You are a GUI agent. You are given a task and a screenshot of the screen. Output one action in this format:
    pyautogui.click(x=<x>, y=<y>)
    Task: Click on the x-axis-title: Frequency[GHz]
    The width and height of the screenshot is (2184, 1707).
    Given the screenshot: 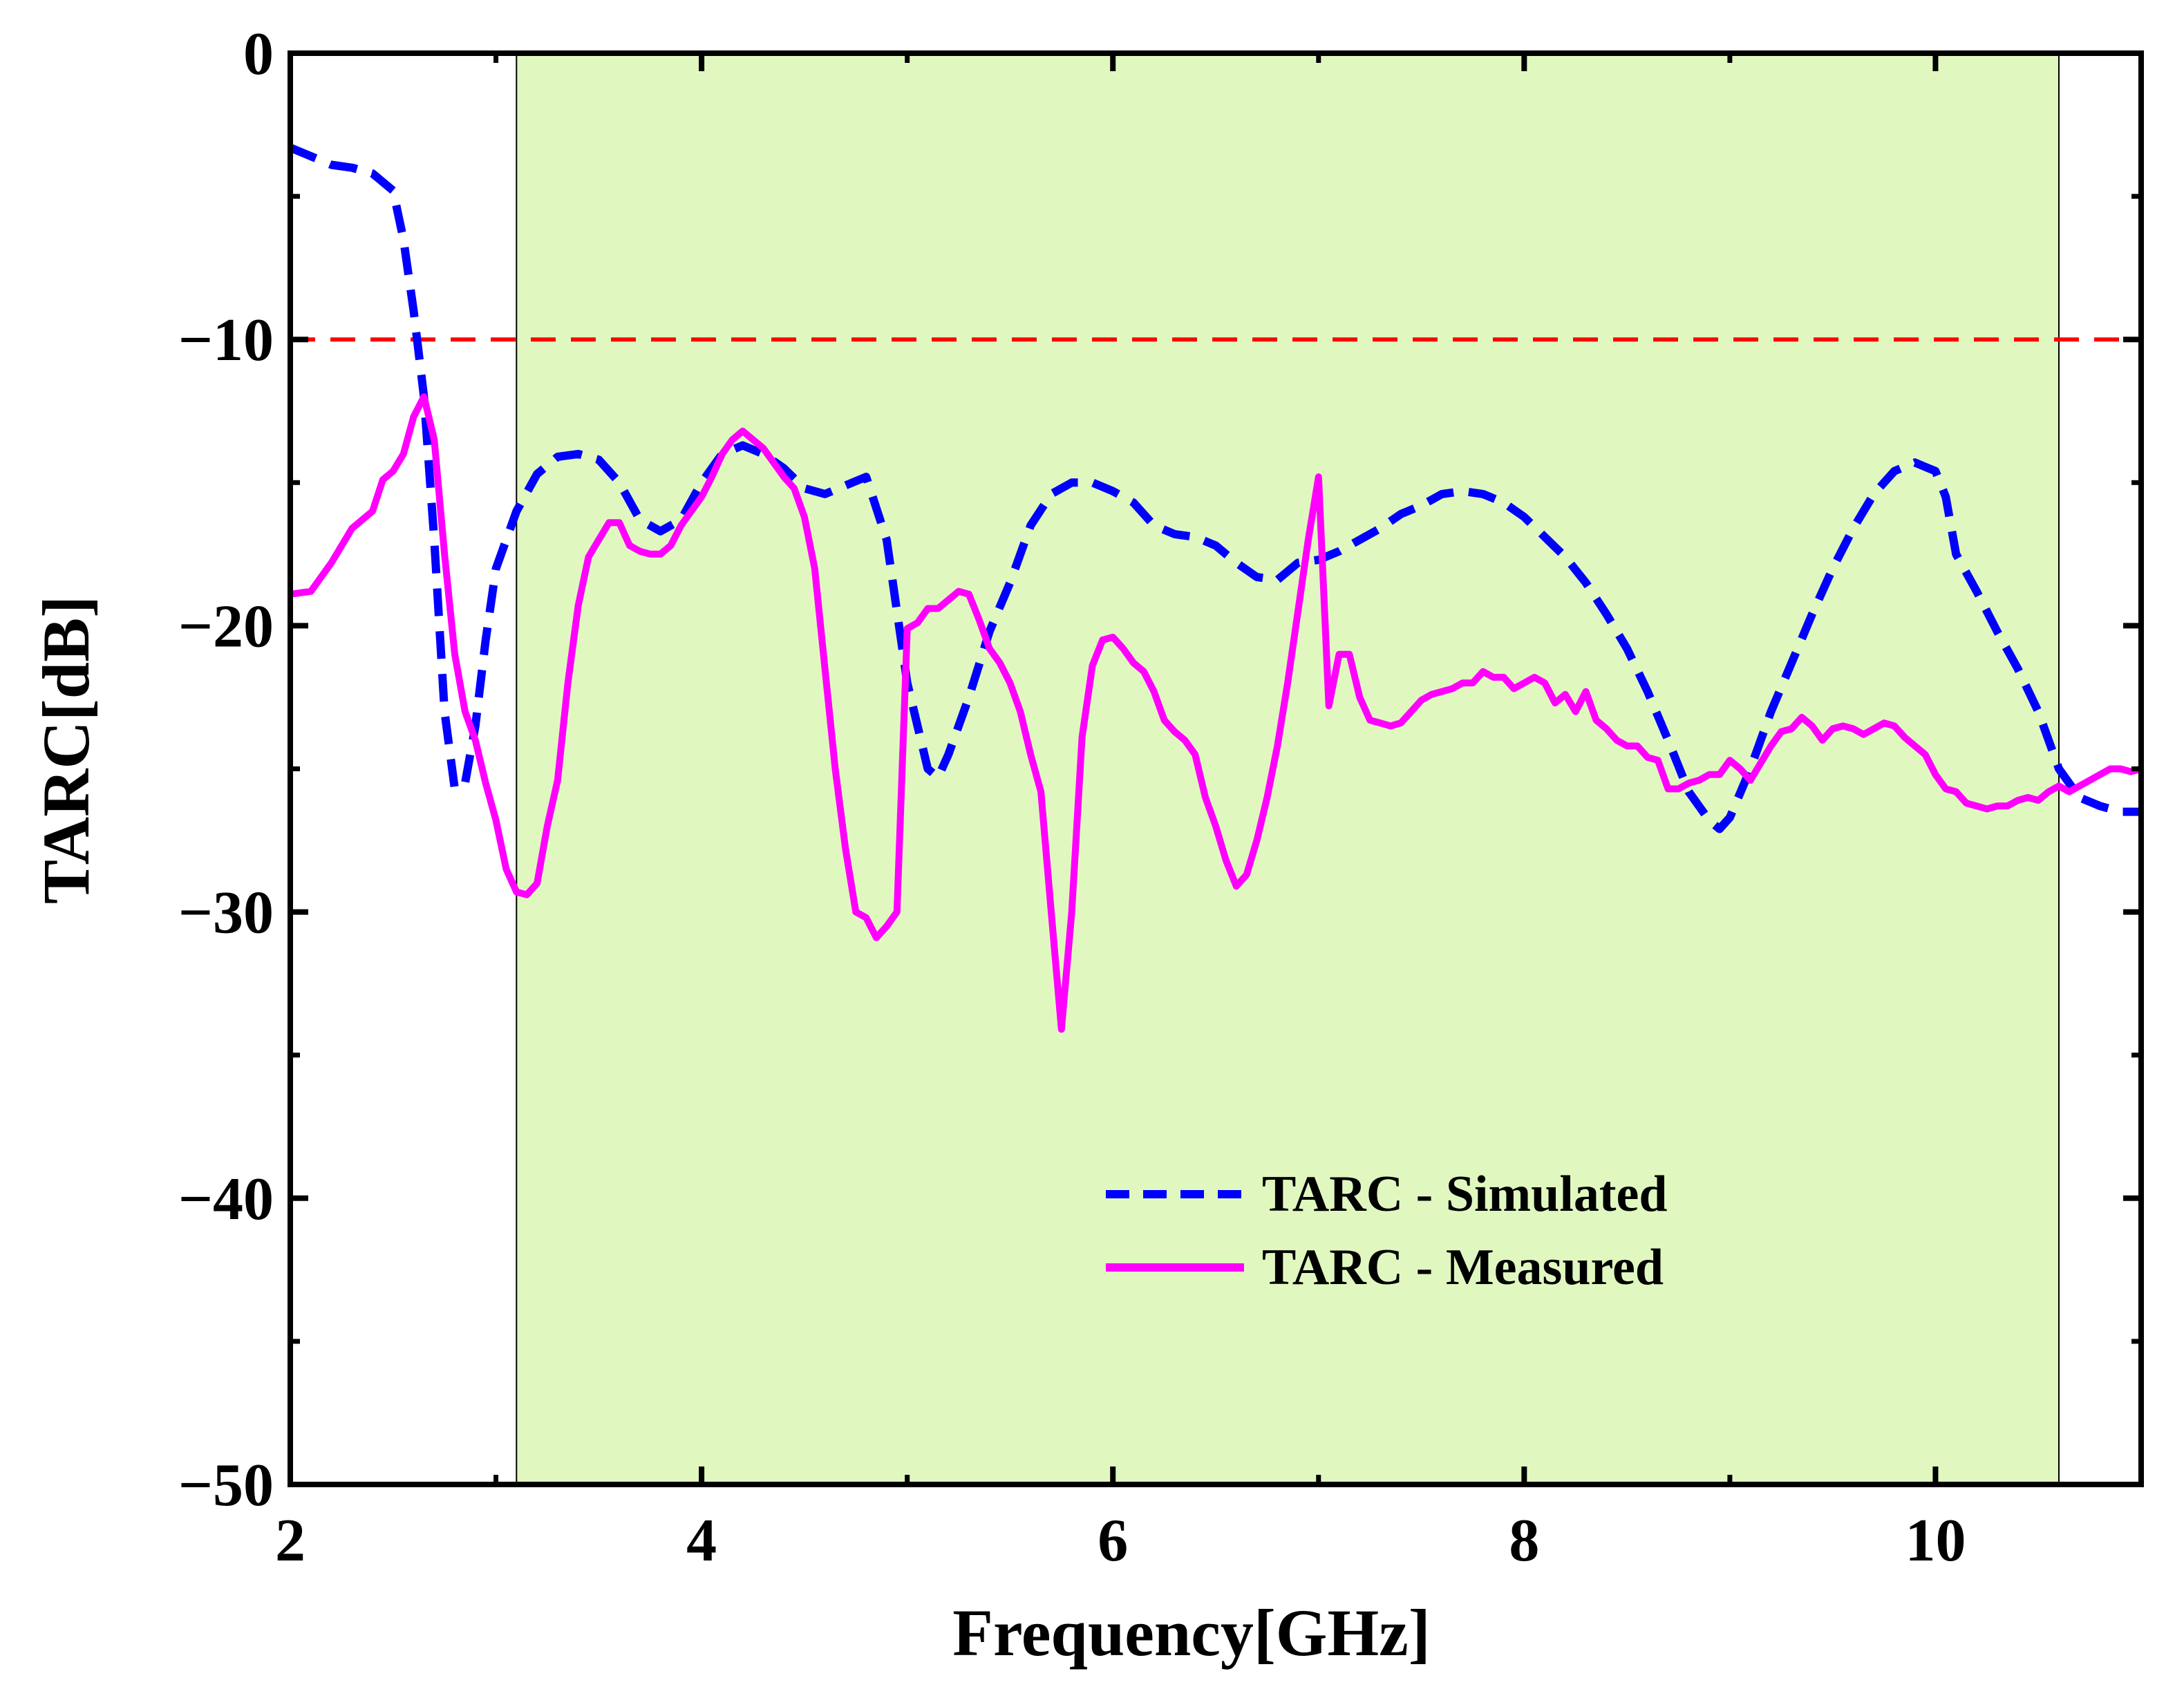 What is the action you would take?
    pyautogui.click(x=1191, y=1633)
    